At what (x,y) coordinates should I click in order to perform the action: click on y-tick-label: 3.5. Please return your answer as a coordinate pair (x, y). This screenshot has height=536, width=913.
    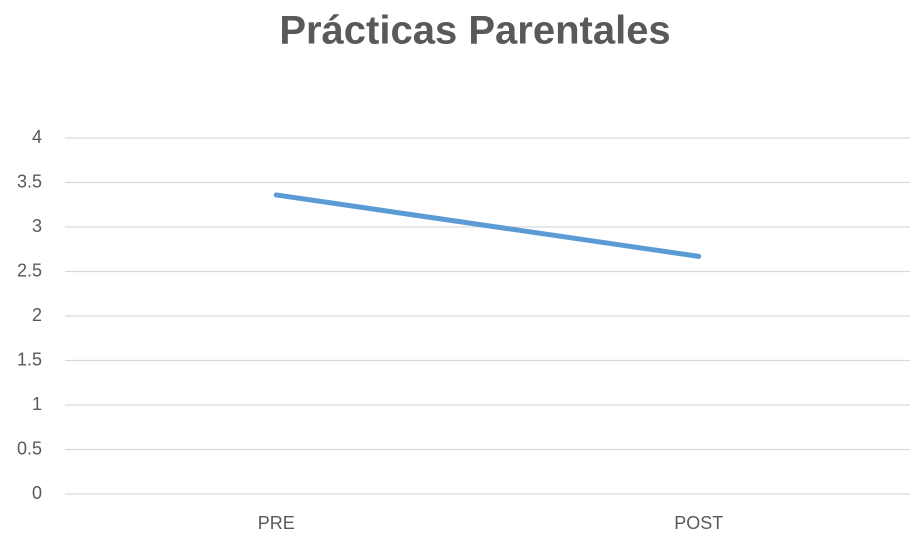
    Looking at the image, I should click on (29, 181).